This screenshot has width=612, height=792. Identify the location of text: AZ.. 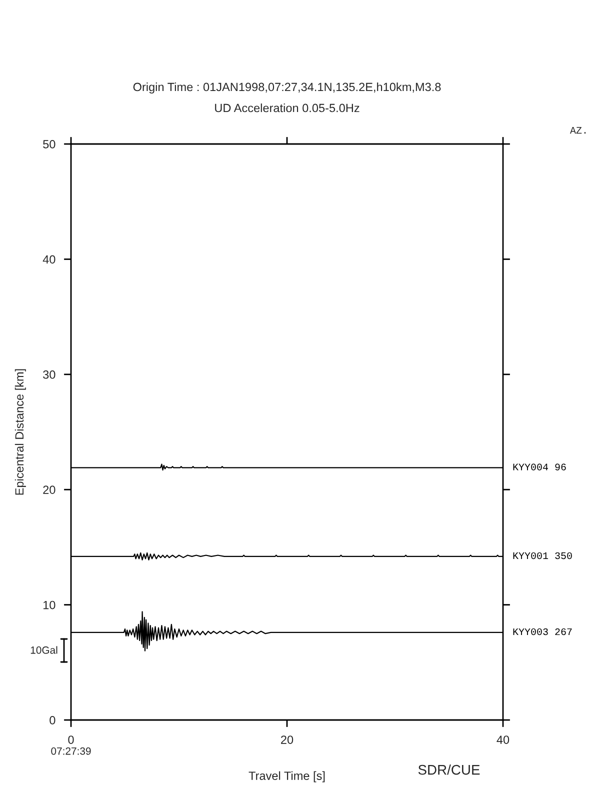
(578, 130).